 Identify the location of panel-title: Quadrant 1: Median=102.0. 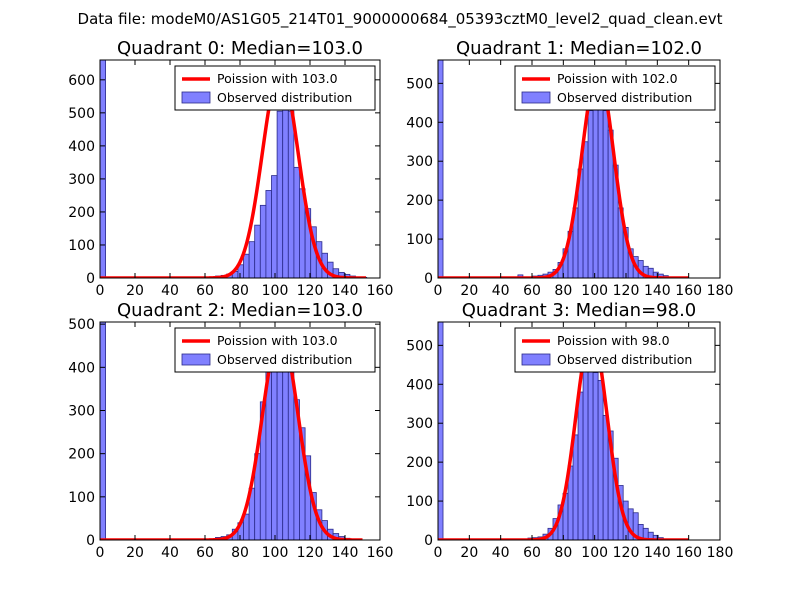
(579, 48).